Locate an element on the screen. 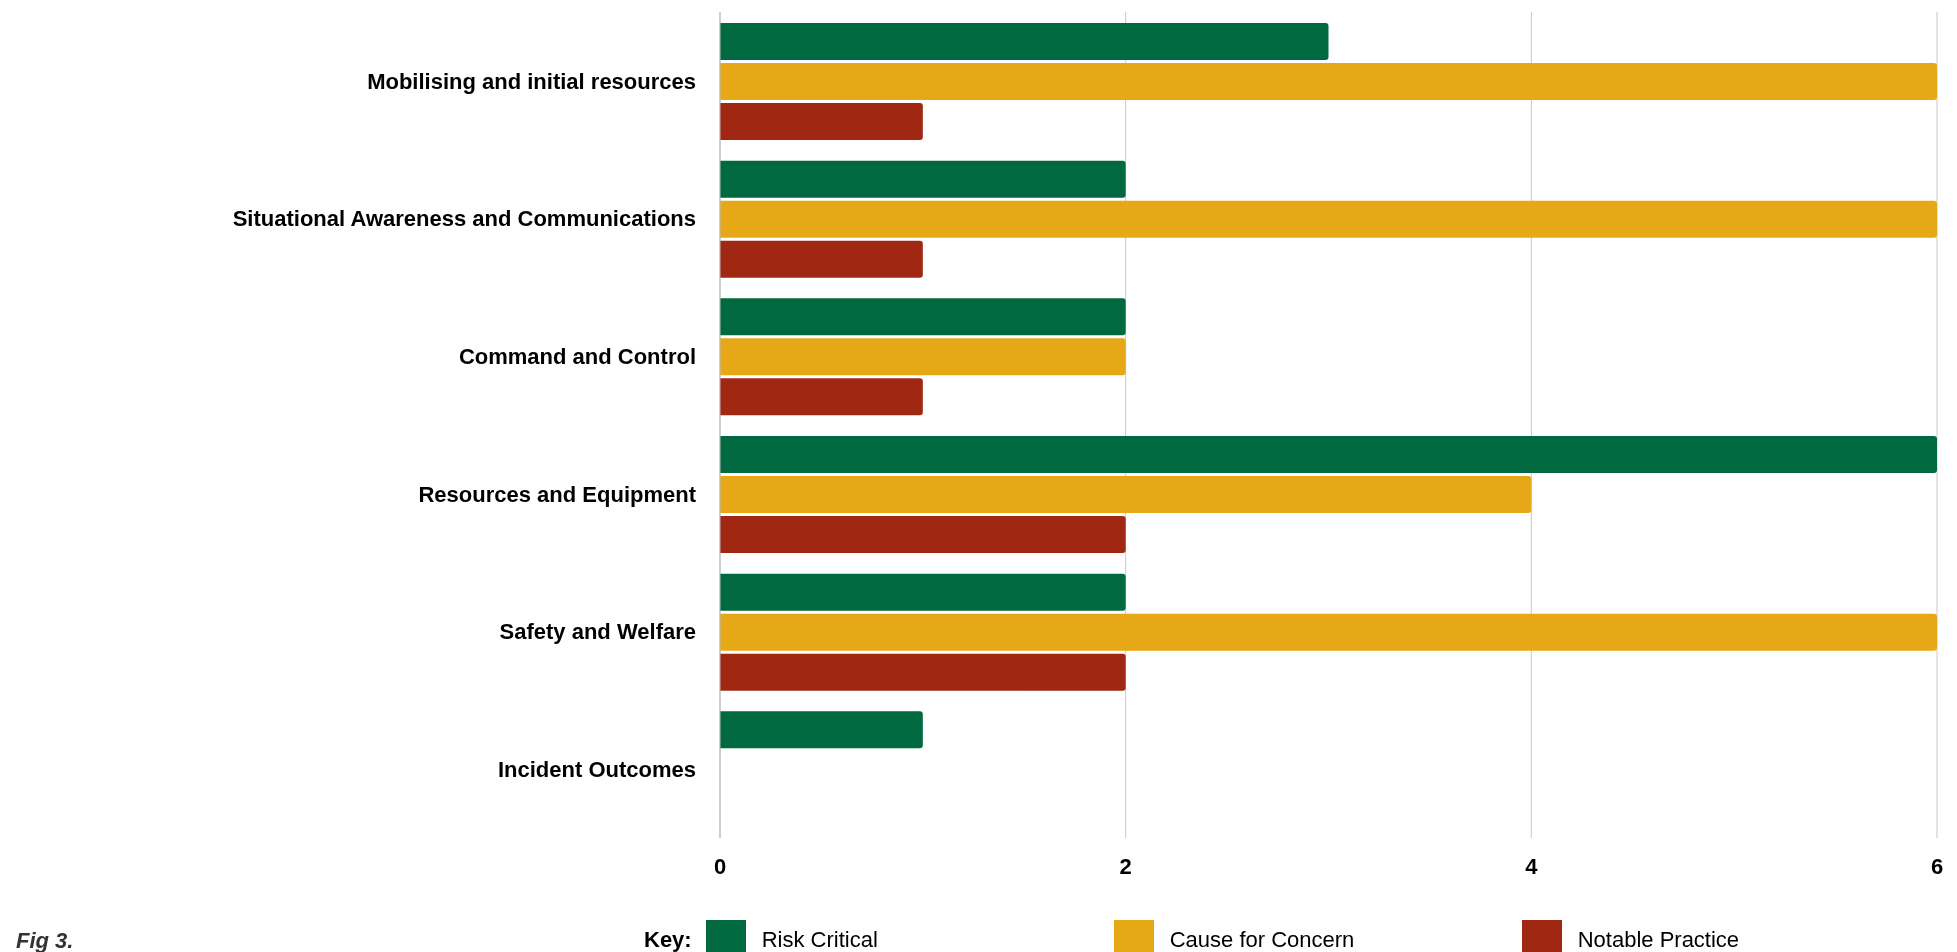 Image resolution: width=1957 pixels, height=952 pixels. legend-label: Cause for Concern is located at coordinates (1262, 939).